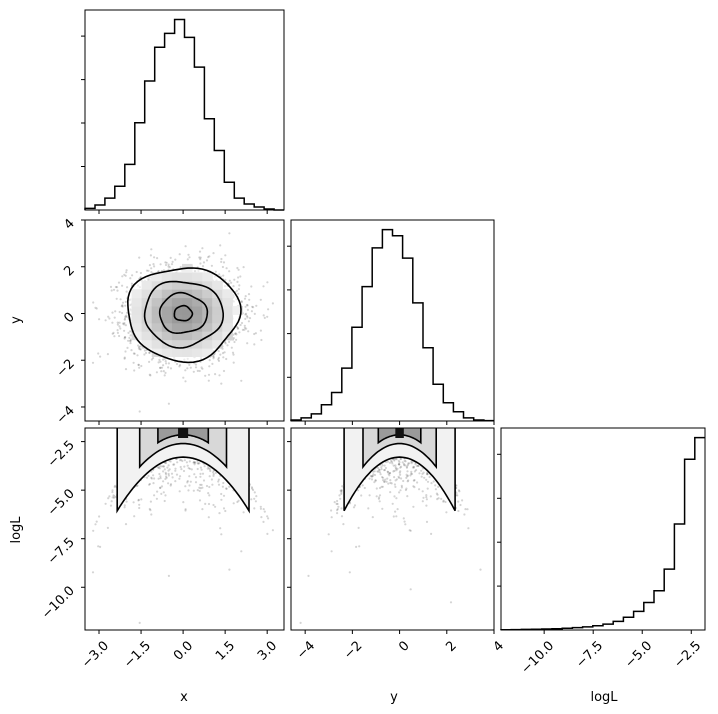  I want to click on panel-frame-logL-logL, so click(603, 529).